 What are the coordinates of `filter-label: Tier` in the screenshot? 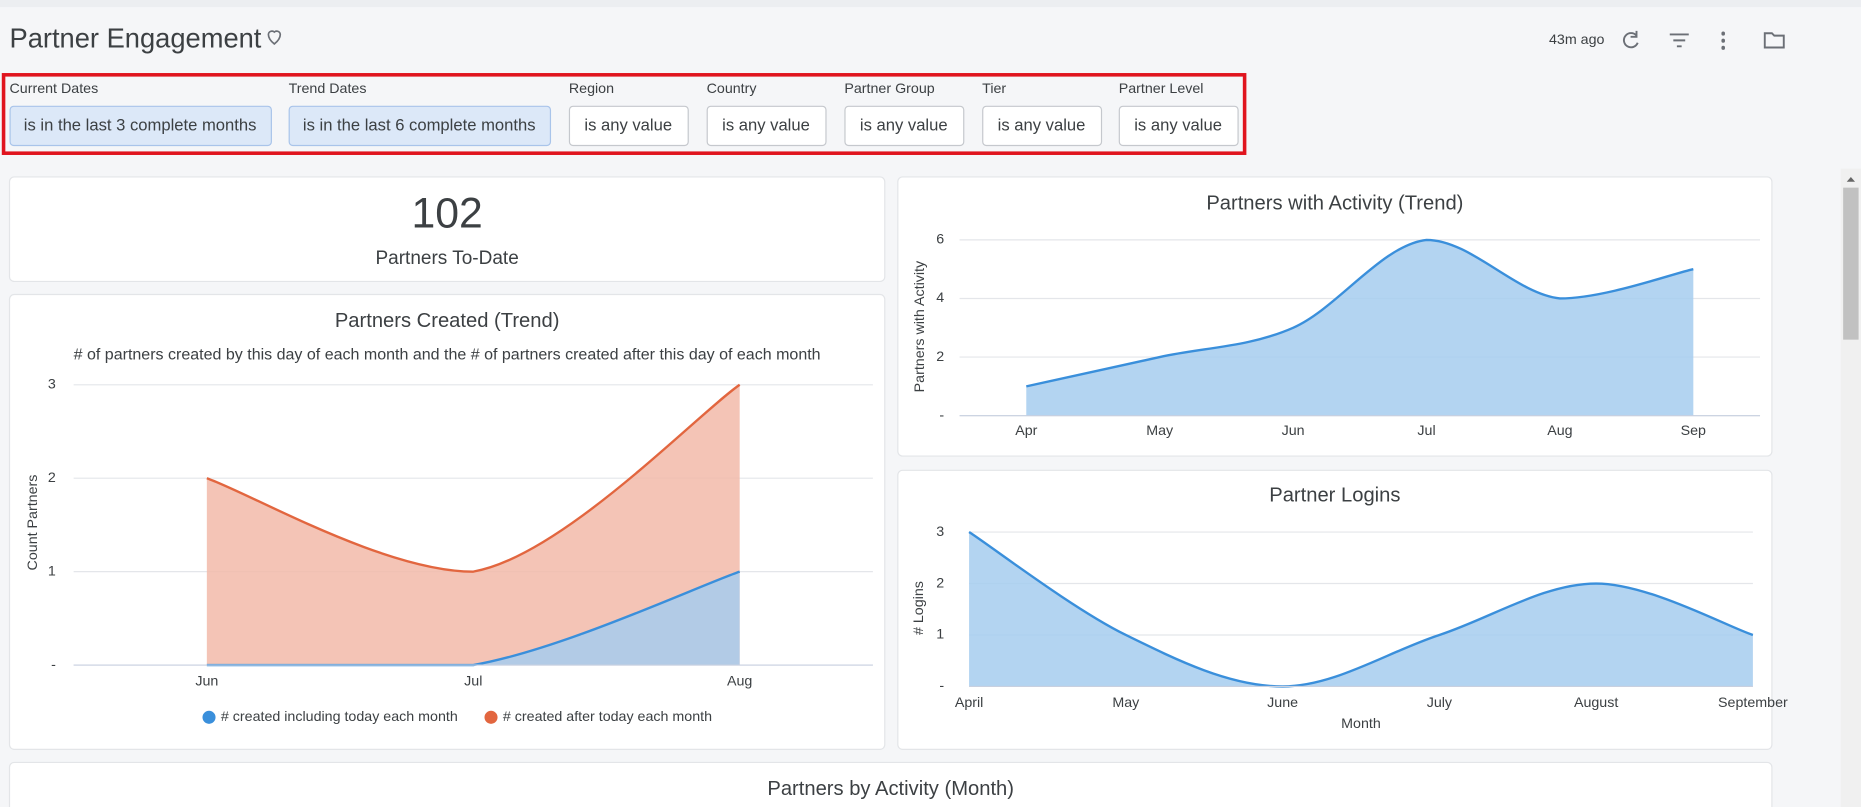 It's located at (994, 89).